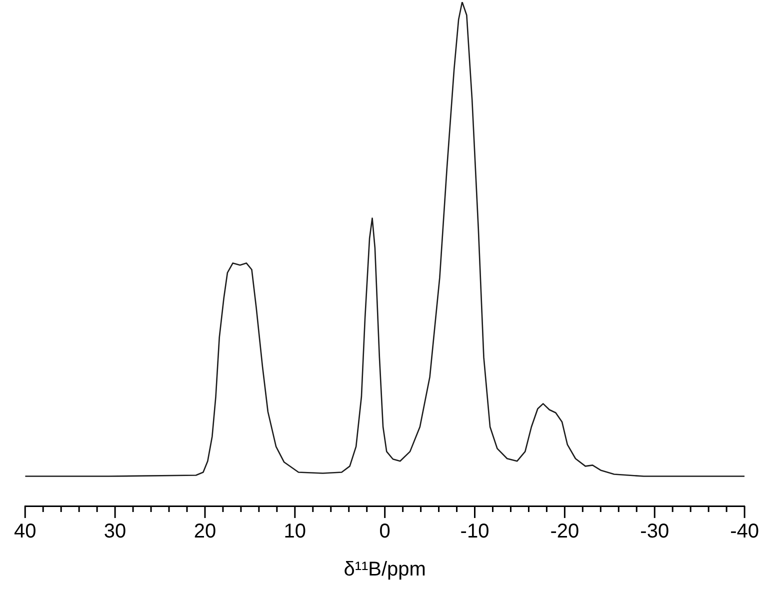 Image resolution: width=773 pixels, height=590 pixels. What do you see at coordinates (565, 531) in the screenshot?
I see `x-tick-label: -20` at bounding box center [565, 531].